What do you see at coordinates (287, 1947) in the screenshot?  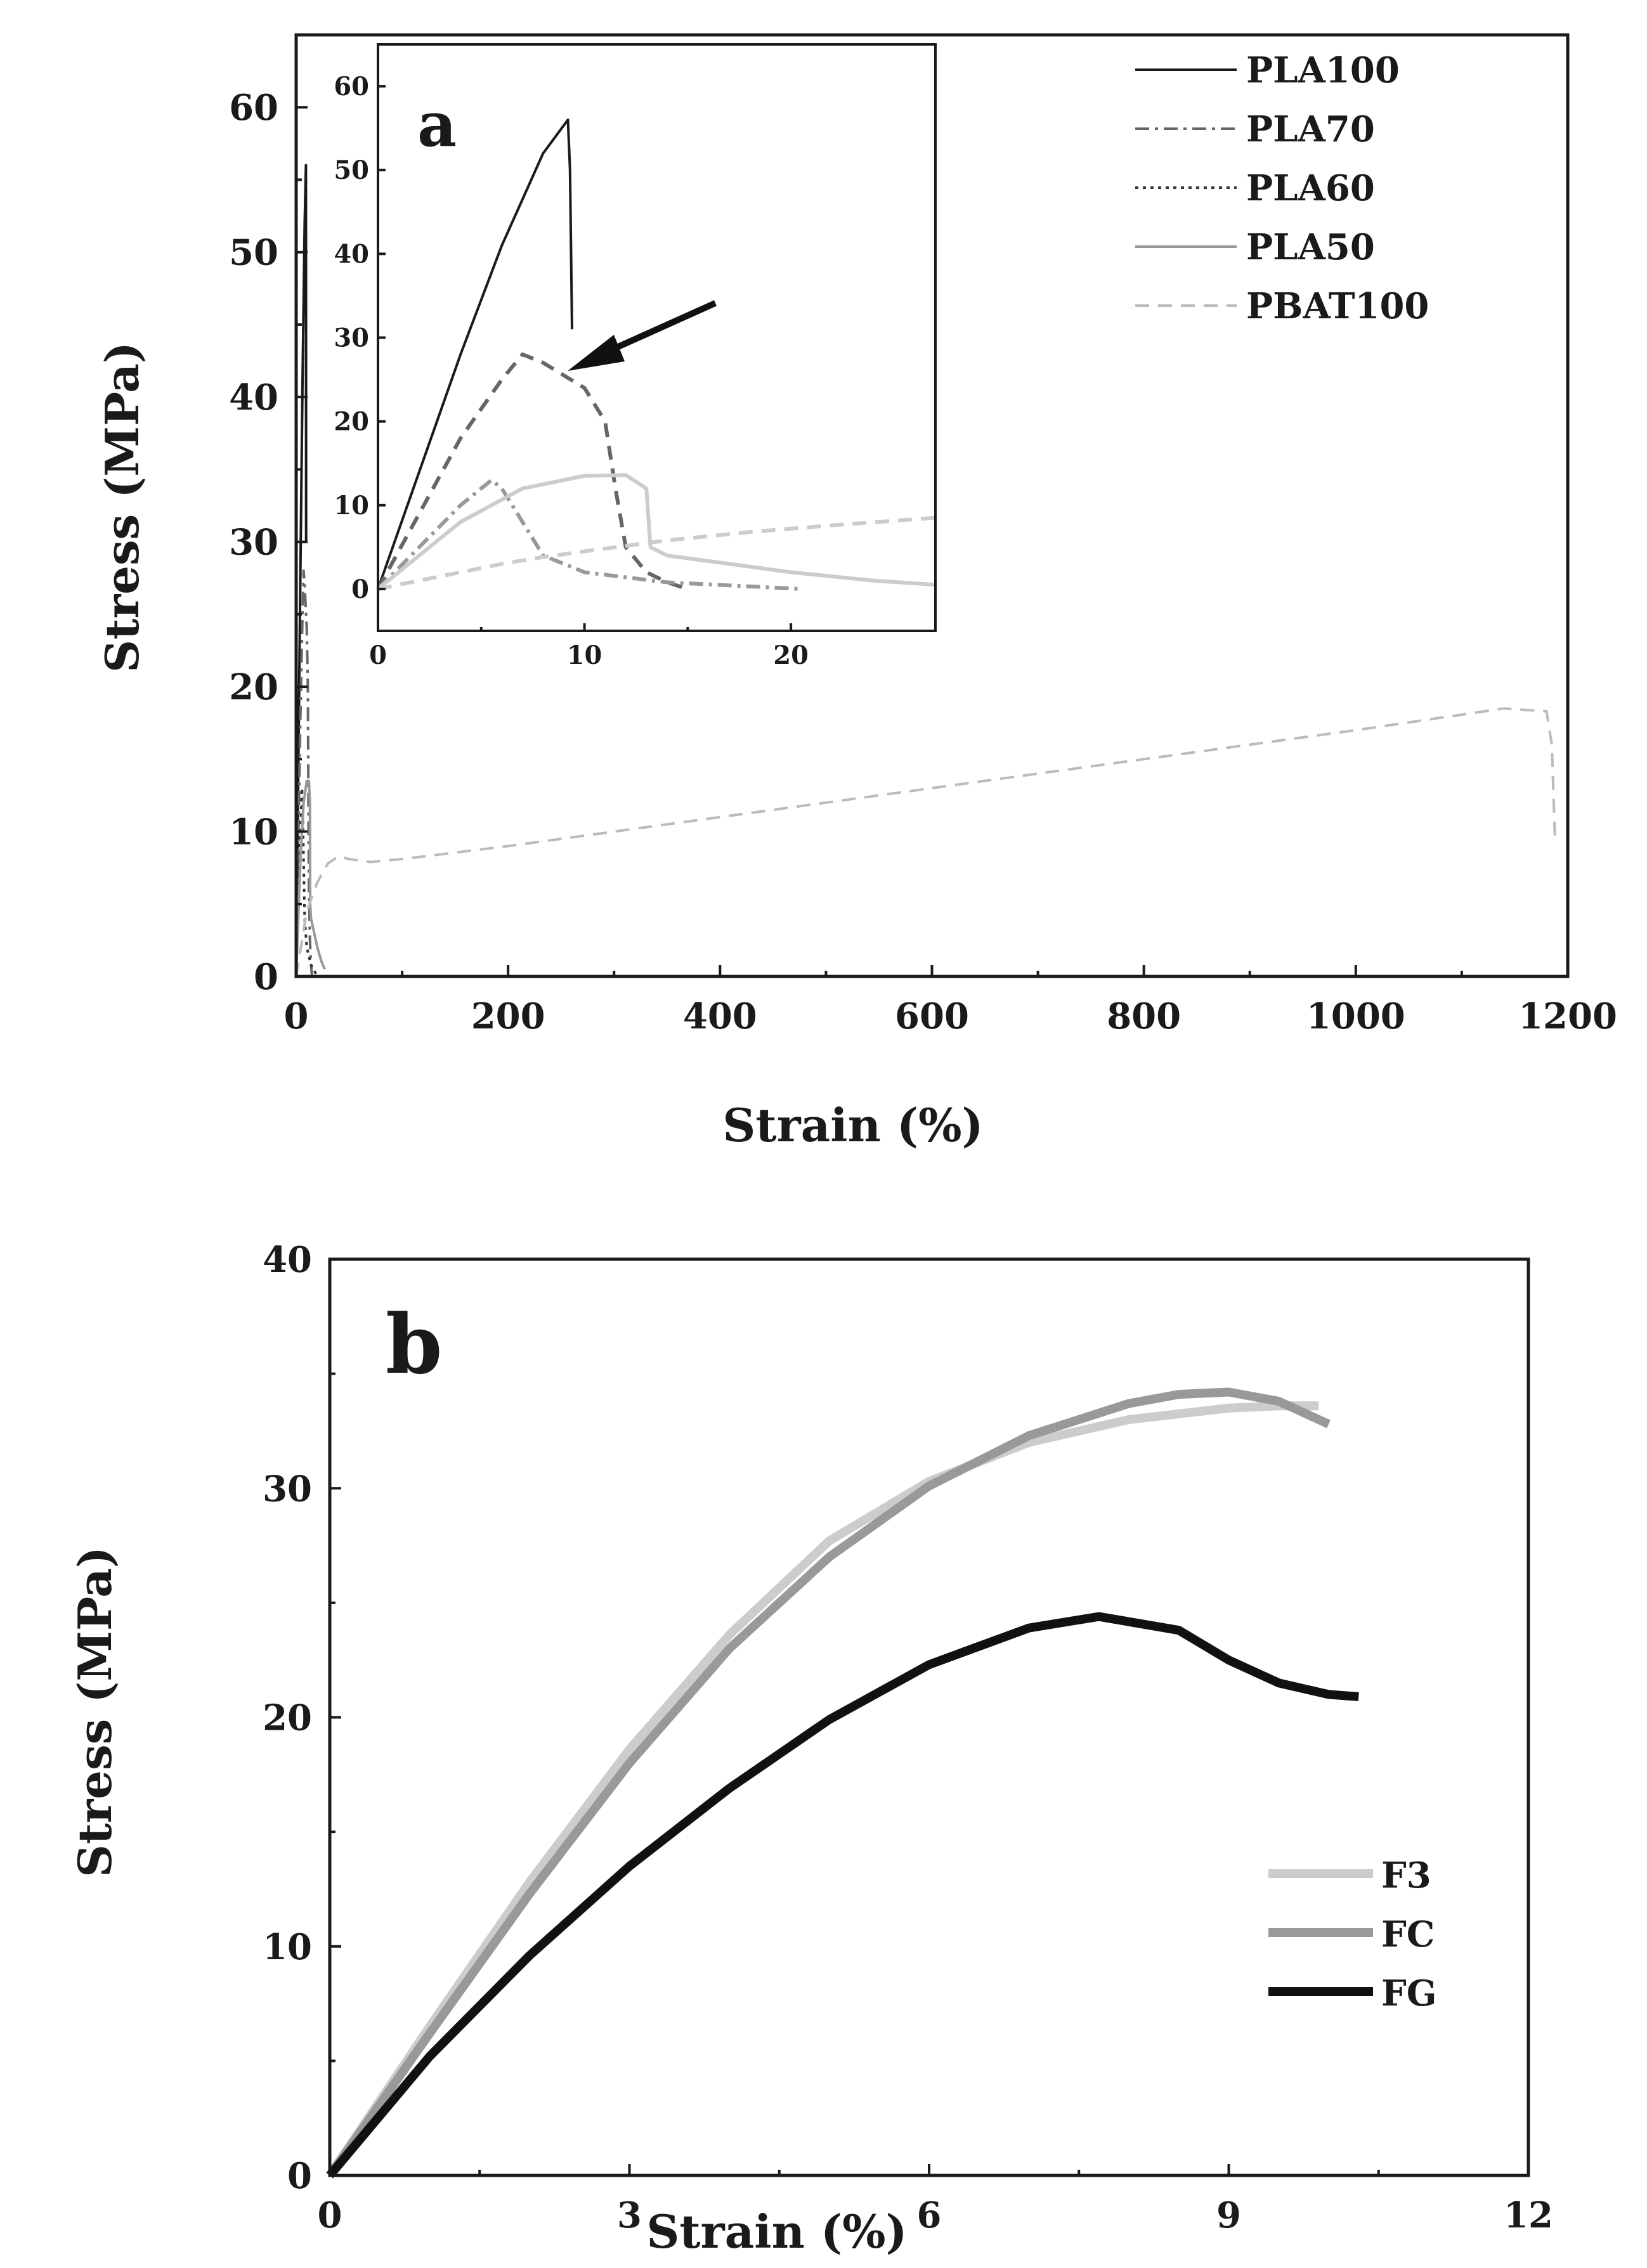 I see `panel-b-ytick-label: 10` at bounding box center [287, 1947].